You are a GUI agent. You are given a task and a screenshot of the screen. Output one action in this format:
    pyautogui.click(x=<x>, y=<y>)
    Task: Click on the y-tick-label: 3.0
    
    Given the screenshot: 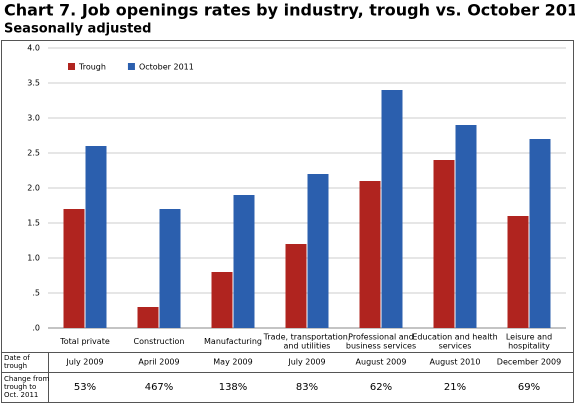 What is the action you would take?
    pyautogui.click(x=33, y=118)
    